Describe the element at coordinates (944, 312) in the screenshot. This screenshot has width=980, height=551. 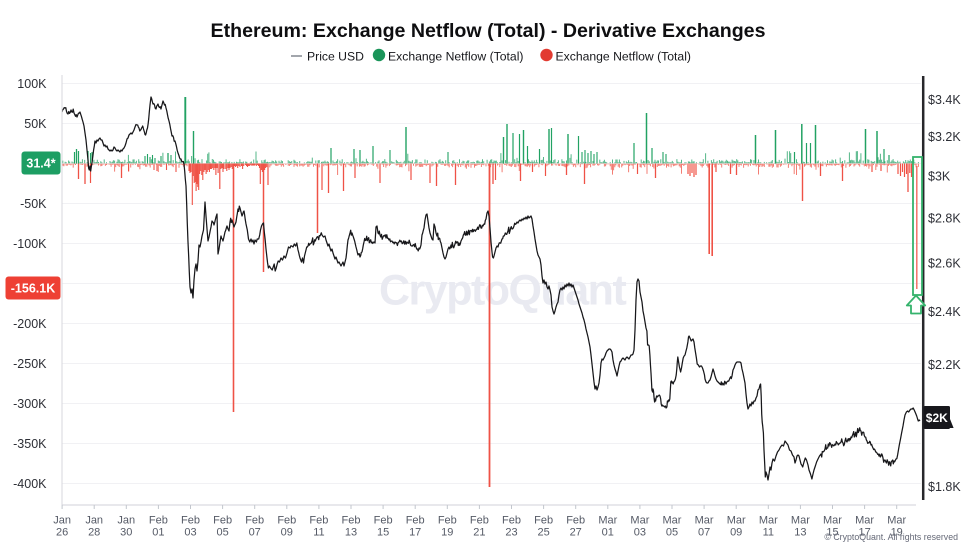
I see `svg-text: $2.4K` at that location.